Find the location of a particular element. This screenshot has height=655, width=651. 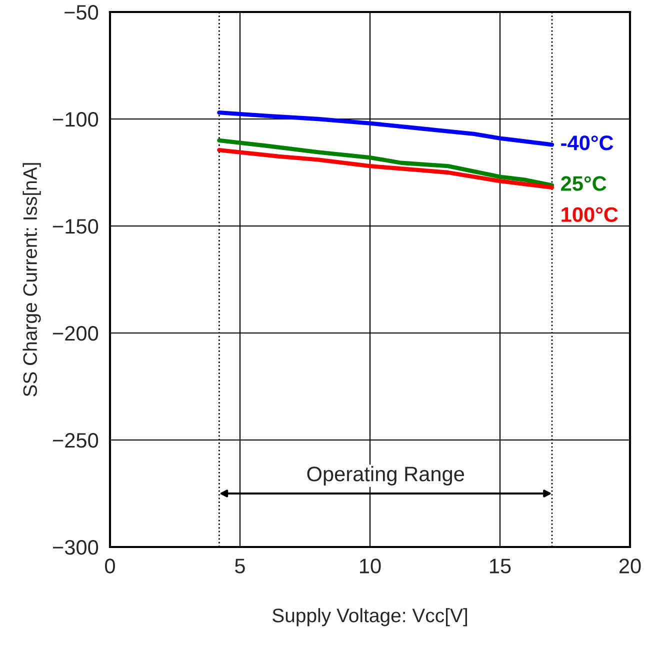

x-tick-label: 20 is located at coordinates (630, 566).